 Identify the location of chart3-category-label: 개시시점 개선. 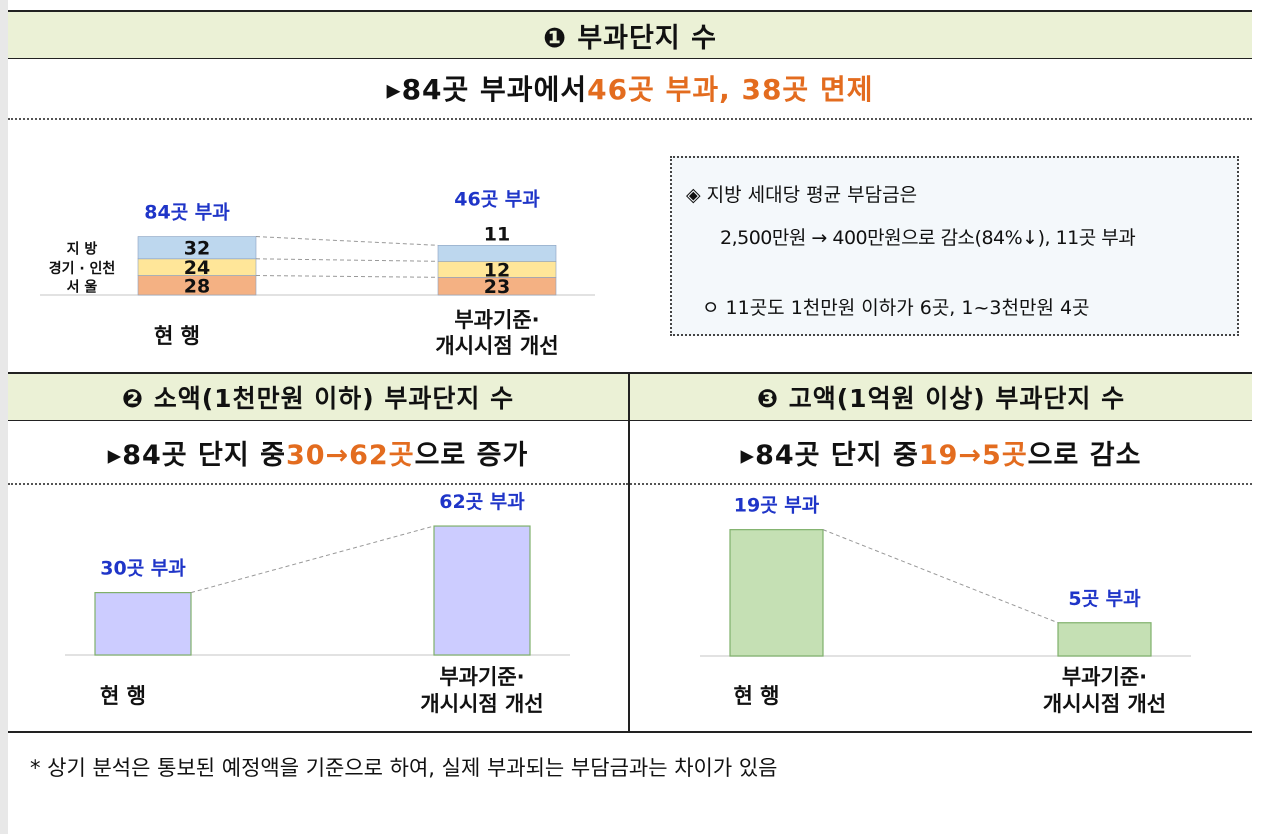
(1104, 704).